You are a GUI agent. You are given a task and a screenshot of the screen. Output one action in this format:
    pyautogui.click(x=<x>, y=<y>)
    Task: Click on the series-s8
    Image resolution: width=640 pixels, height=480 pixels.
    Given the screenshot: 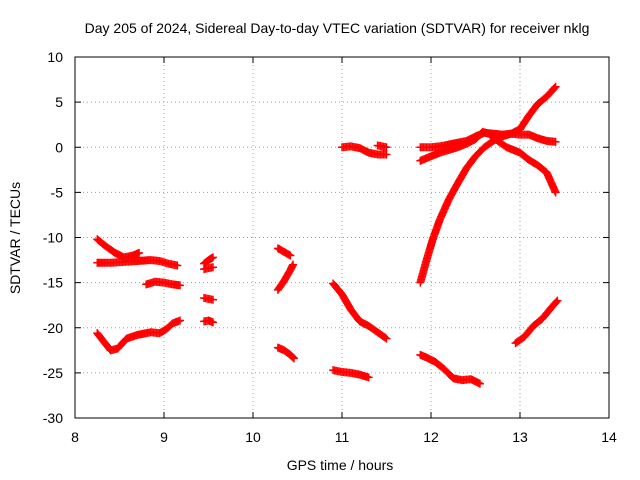 What is the action you would take?
    pyautogui.click(x=208, y=321)
    